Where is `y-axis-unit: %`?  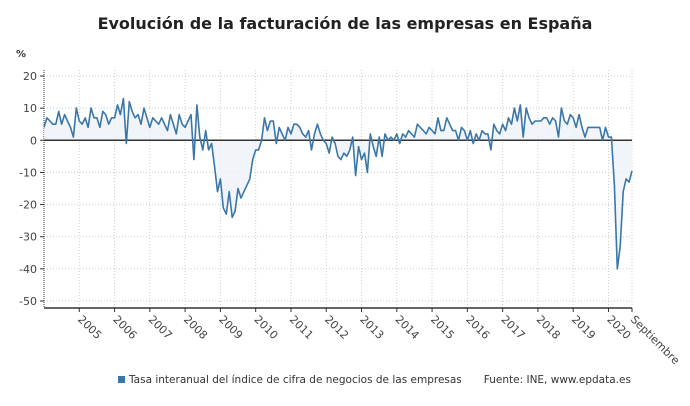 y-axis-unit: % is located at coordinates (21, 54).